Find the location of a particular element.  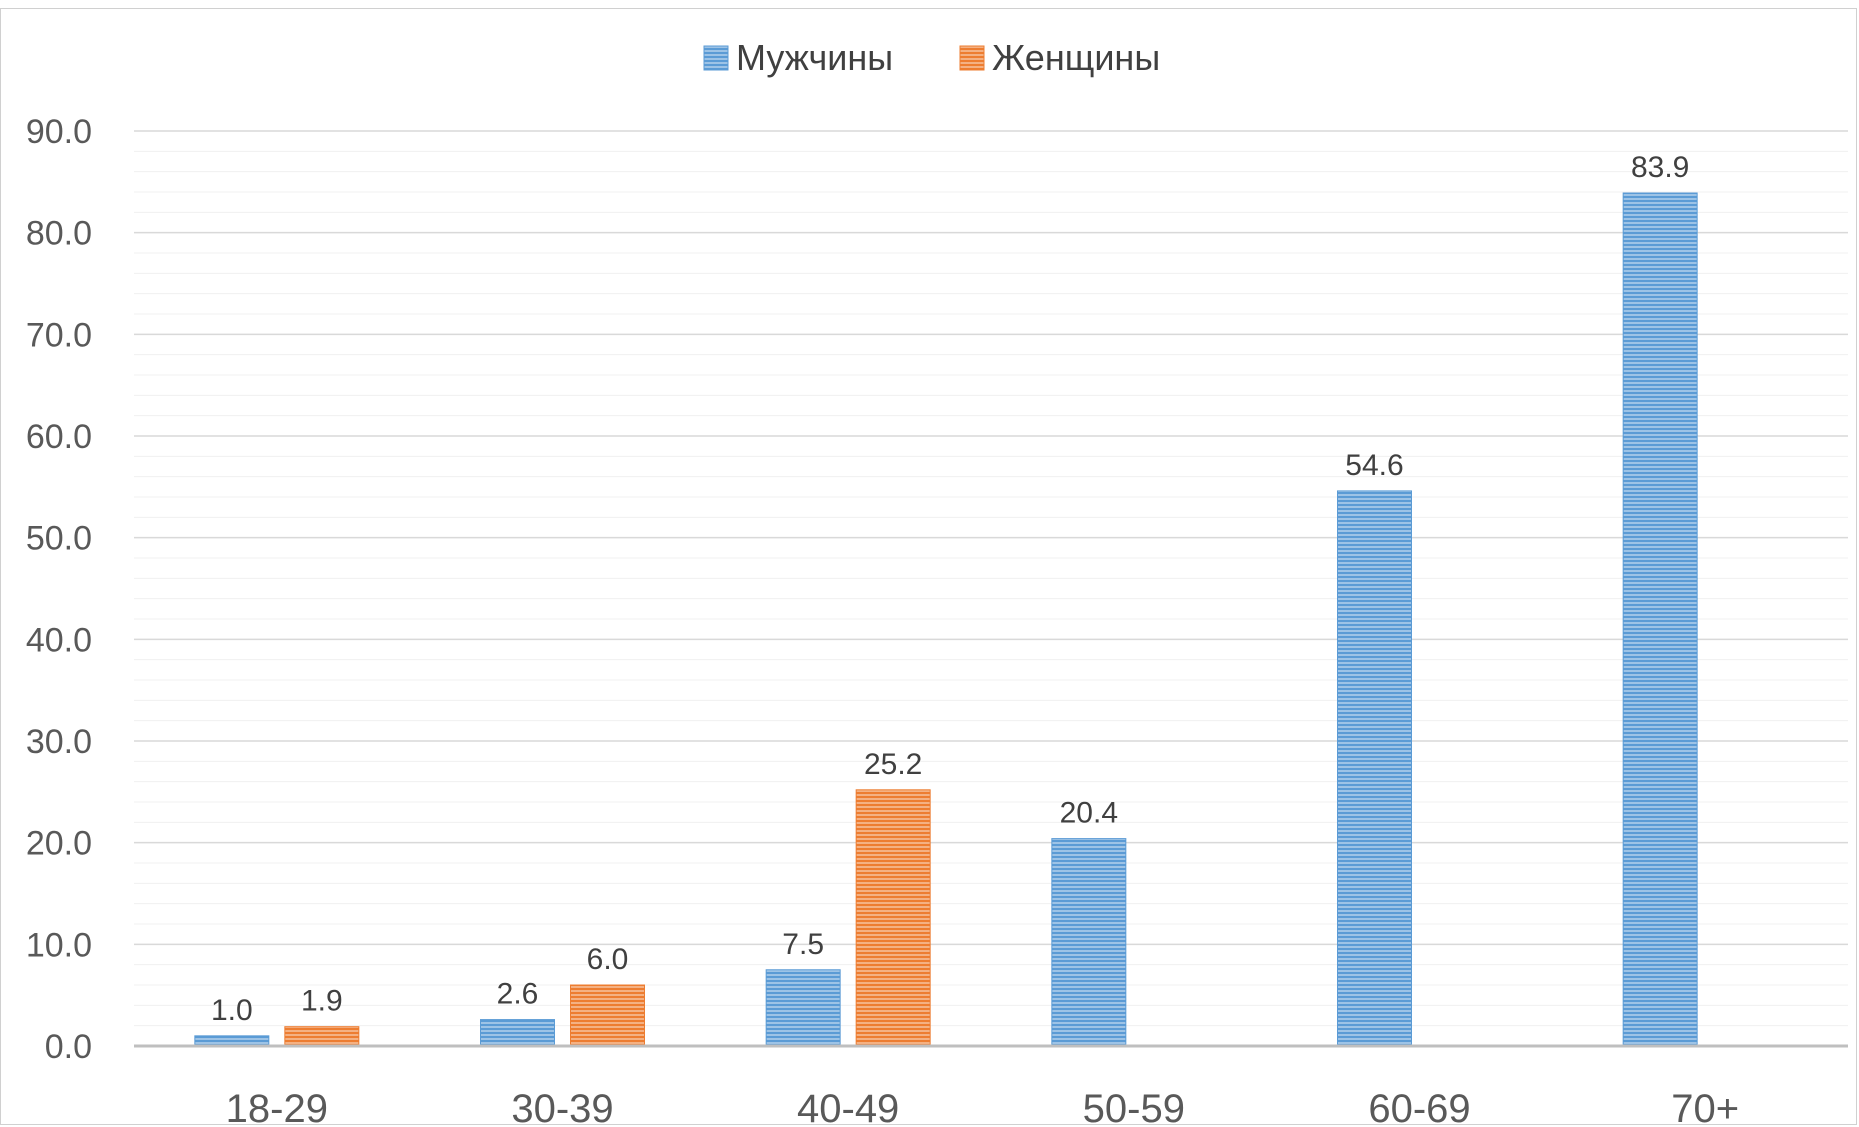

x-tick-label: 60-69 is located at coordinates (1419, 1107).